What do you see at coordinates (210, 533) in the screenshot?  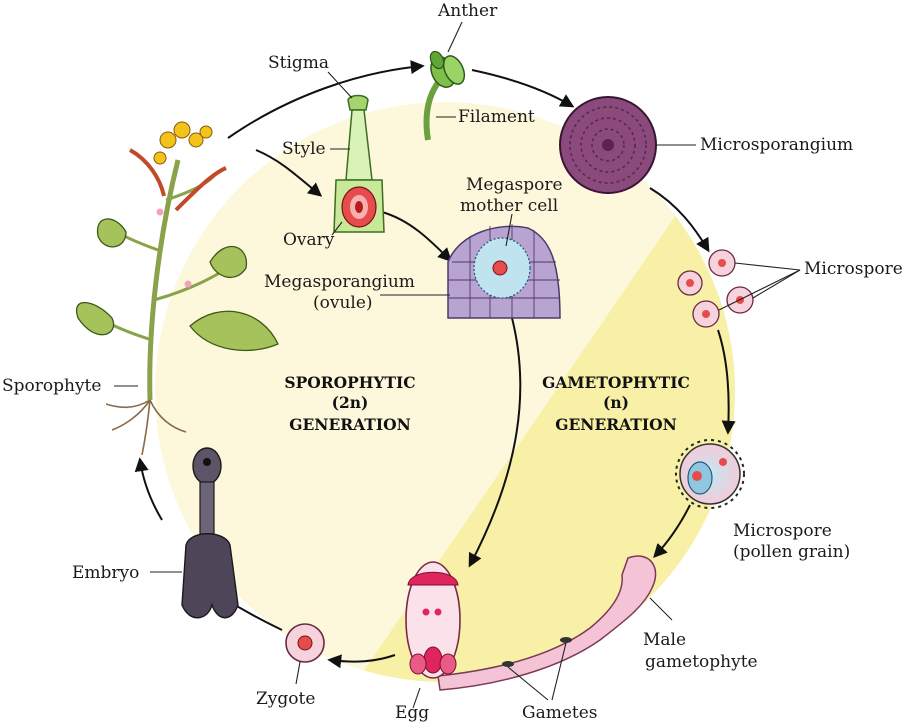 I see `embryo-illustration` at bounding box center [210, 533].